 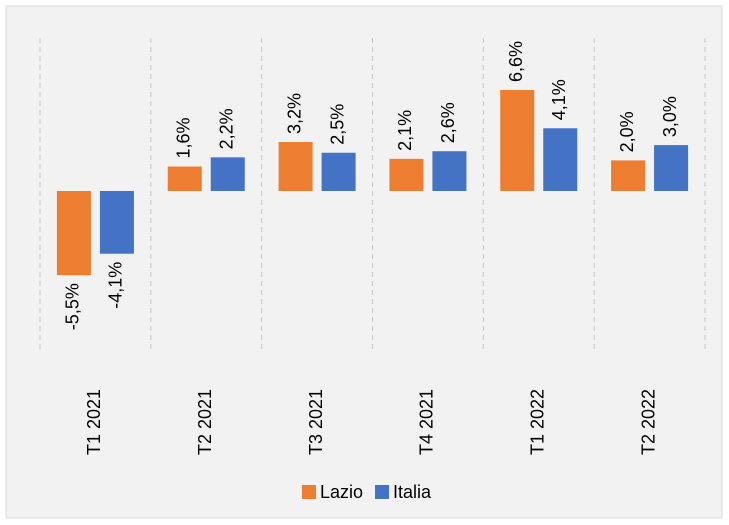 I want to click on data-label: 2,1%, so click(x=405, y=130).